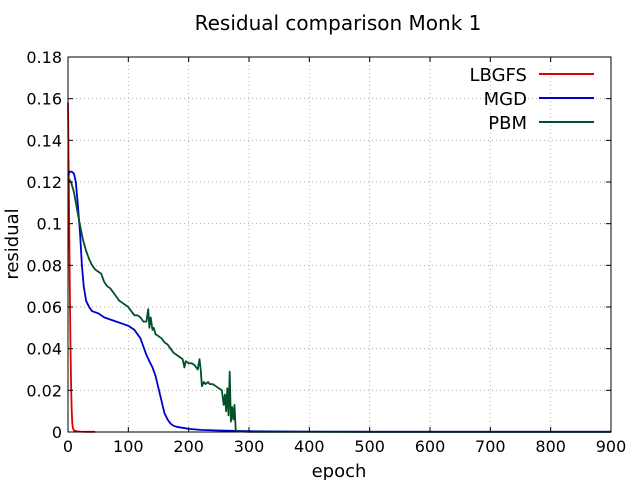 This screenshot has width=640, height=480. Describe the element at coordinates (249, 446) in the screenshot. I see `x-tick-label: 300` at that location.